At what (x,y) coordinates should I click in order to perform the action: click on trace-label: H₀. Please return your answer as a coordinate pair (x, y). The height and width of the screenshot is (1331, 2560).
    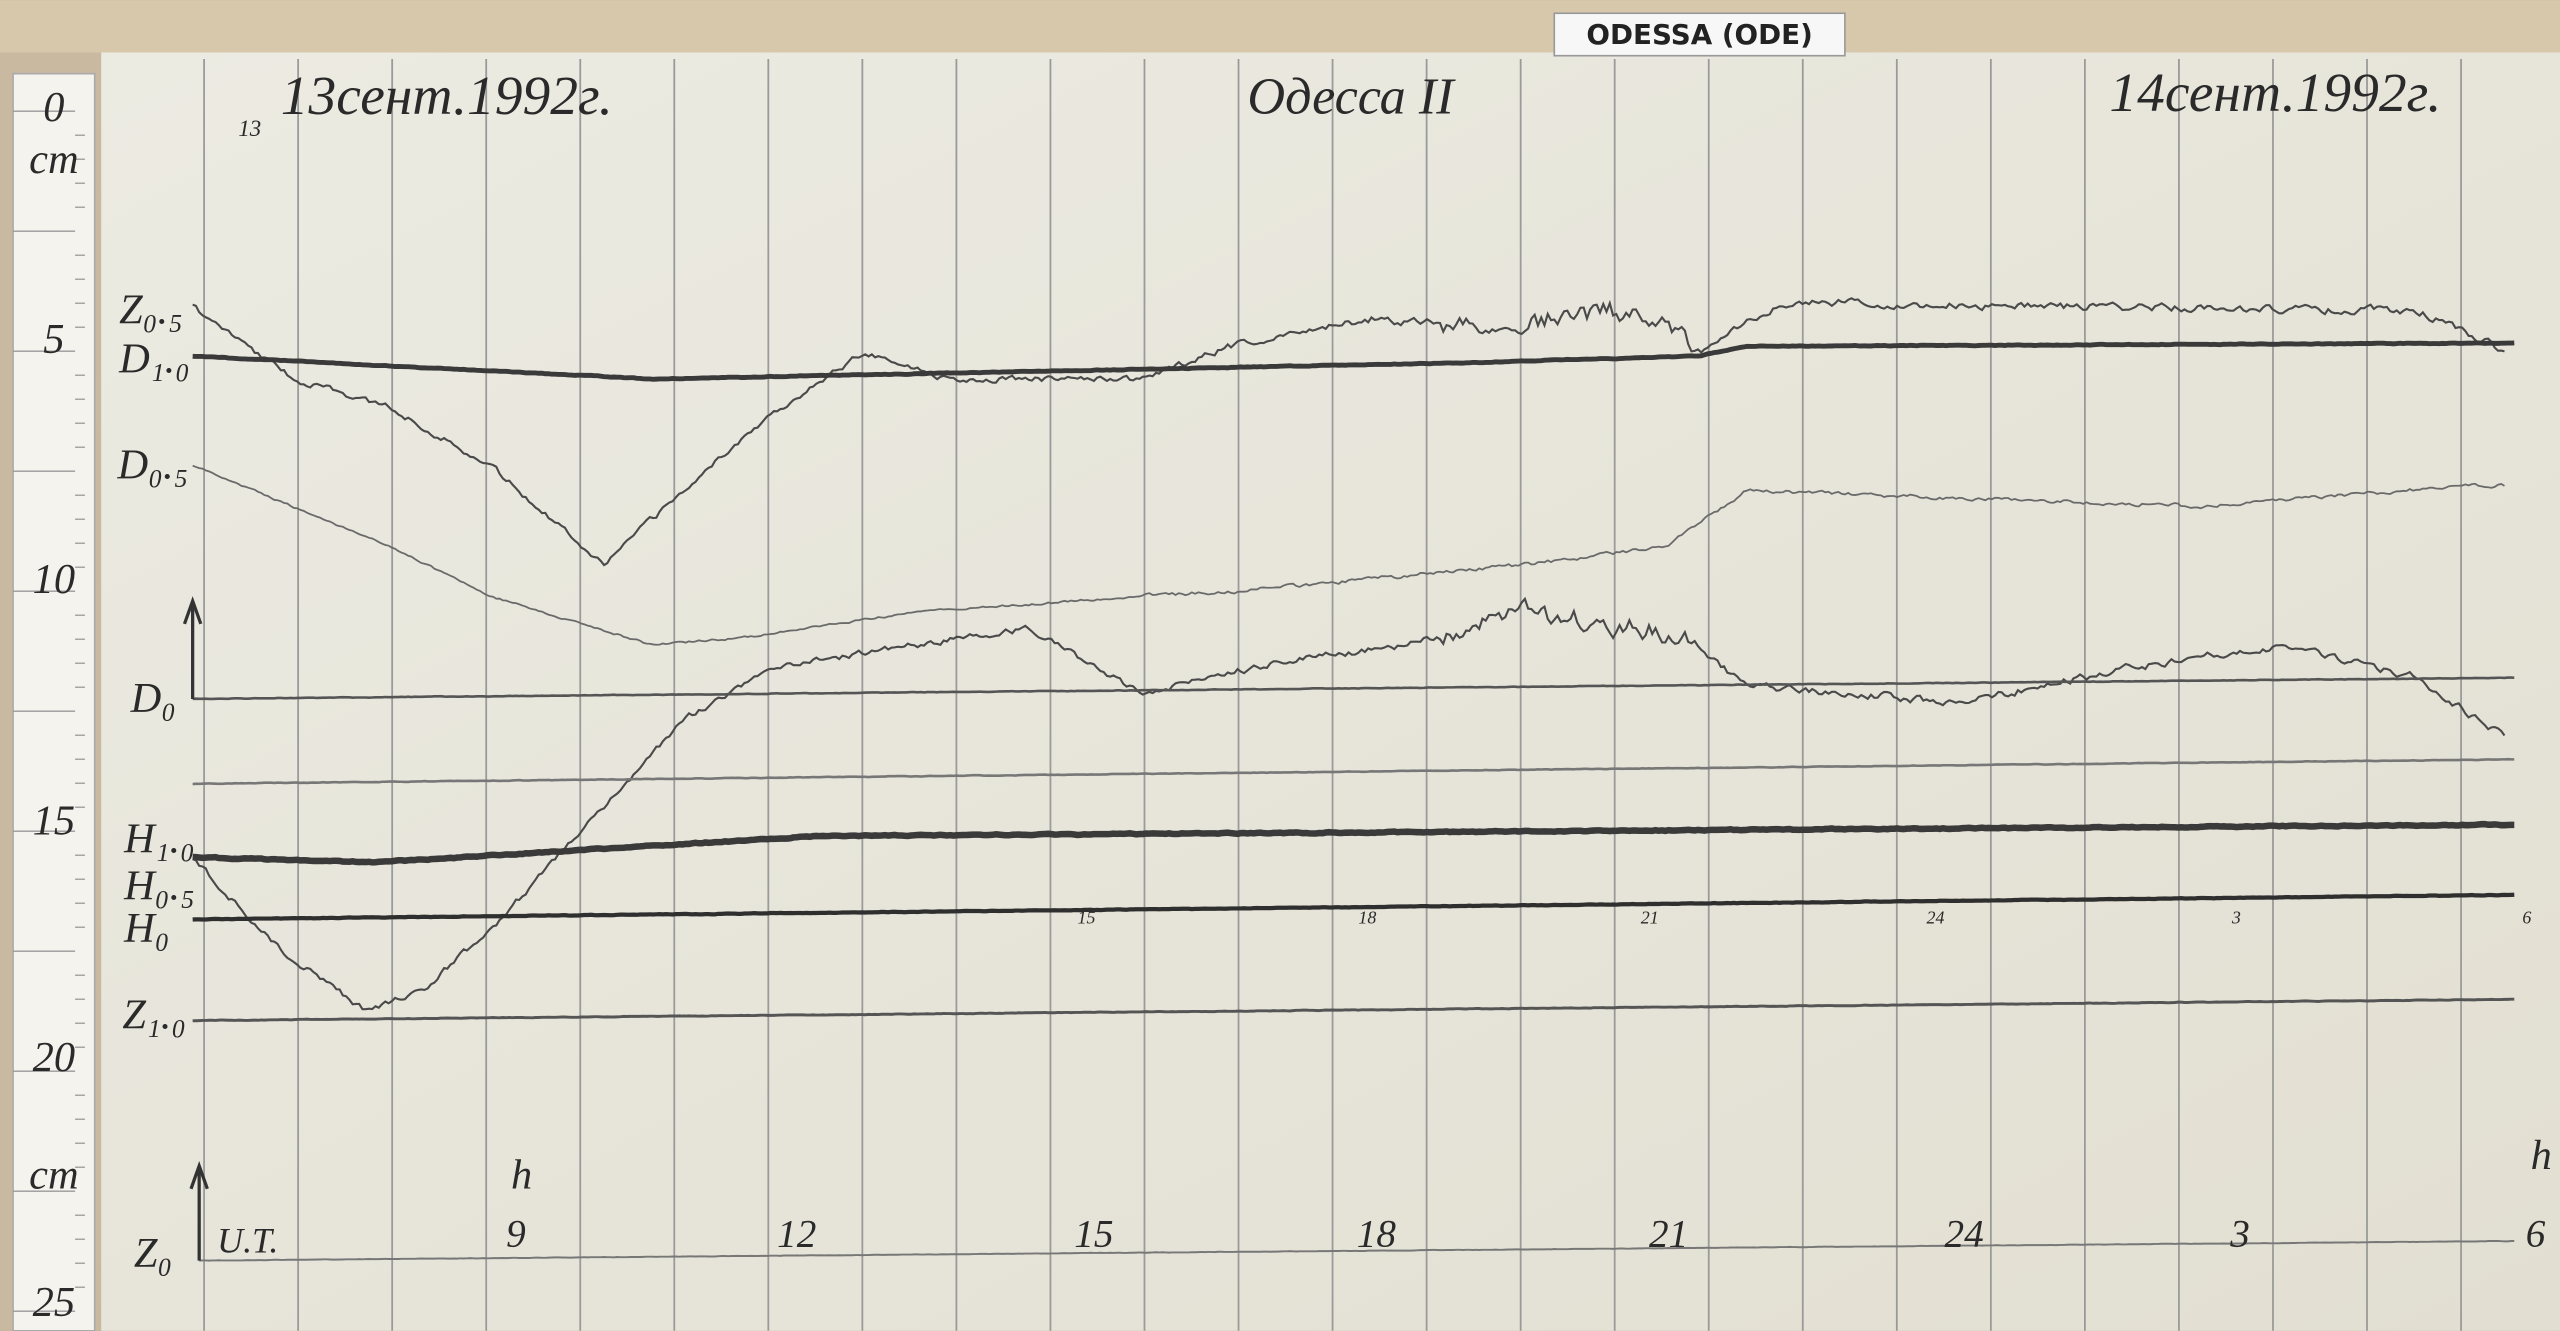
    Looking at the image, I should click on (146, 928).